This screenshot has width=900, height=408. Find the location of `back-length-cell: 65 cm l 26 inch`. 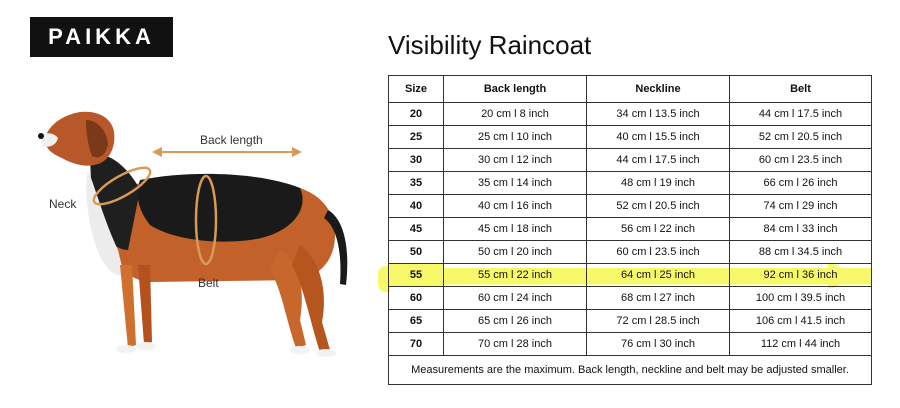

back-length-cell: 65 cm l 26 inch is located at coordinates (515, 321).